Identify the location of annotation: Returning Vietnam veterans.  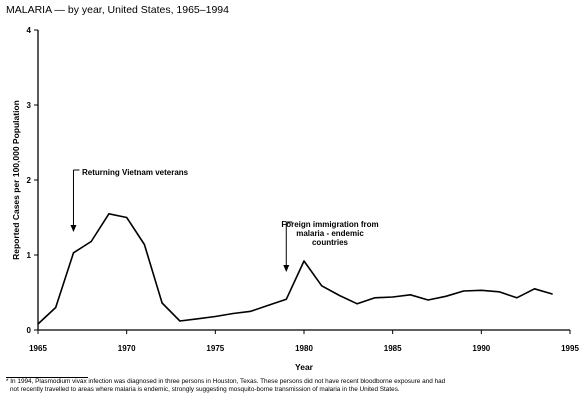
(129, 200).